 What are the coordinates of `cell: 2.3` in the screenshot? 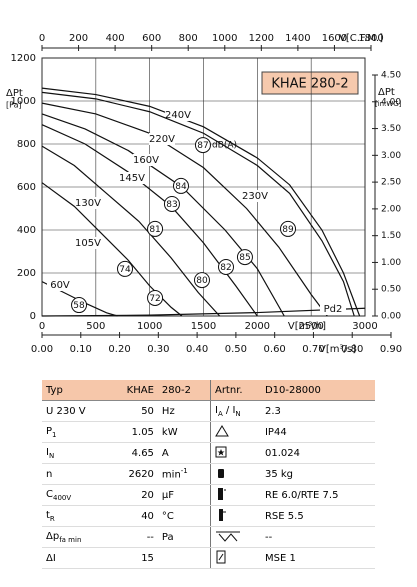 It's located at (317, 411).